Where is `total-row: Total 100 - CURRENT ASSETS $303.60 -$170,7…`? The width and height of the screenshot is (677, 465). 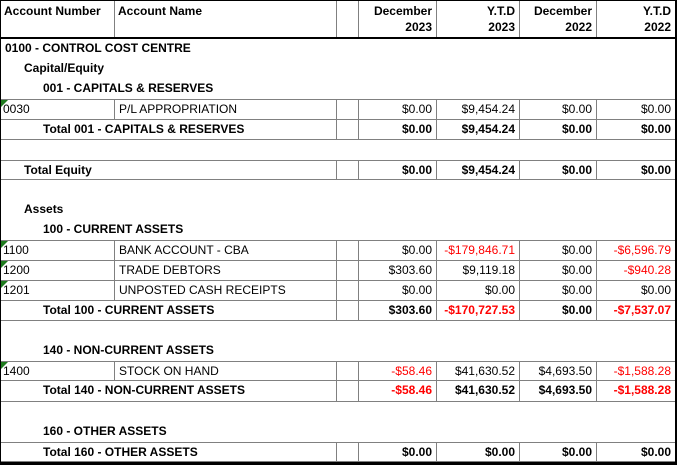
total-row: Total 100 - CURRENT ASSETS $303.60 -$170,7… is located at coordinates (338, 310).